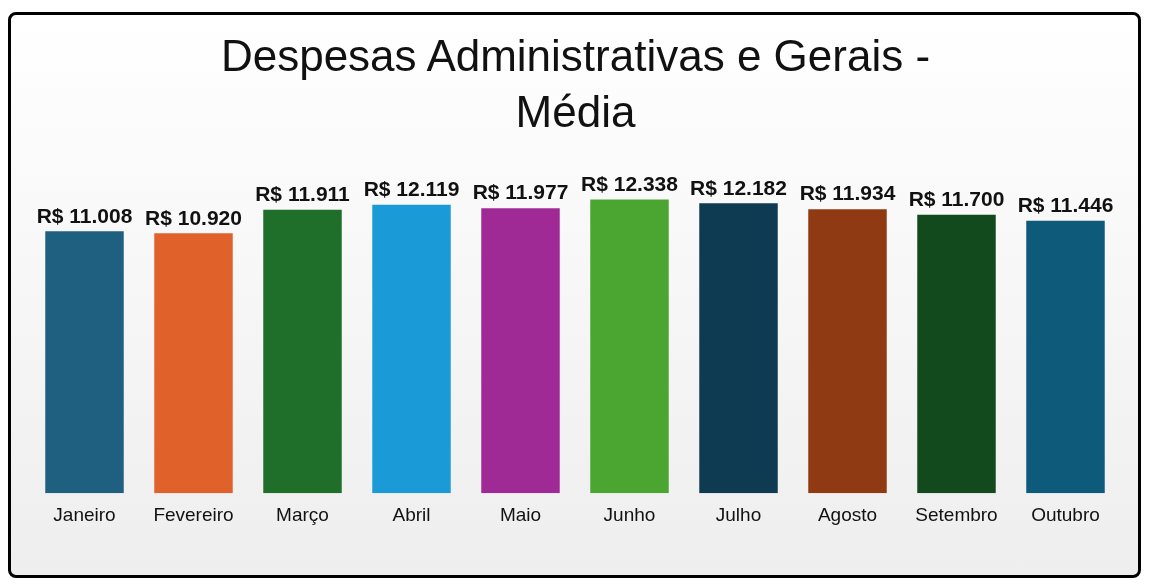 The height and width of the screenshot is (584, 1151). What do you see at coordinates (847, 514) in the screenshot?
I see `x-tick-label: Agosto` at bounding box center [847, 514].